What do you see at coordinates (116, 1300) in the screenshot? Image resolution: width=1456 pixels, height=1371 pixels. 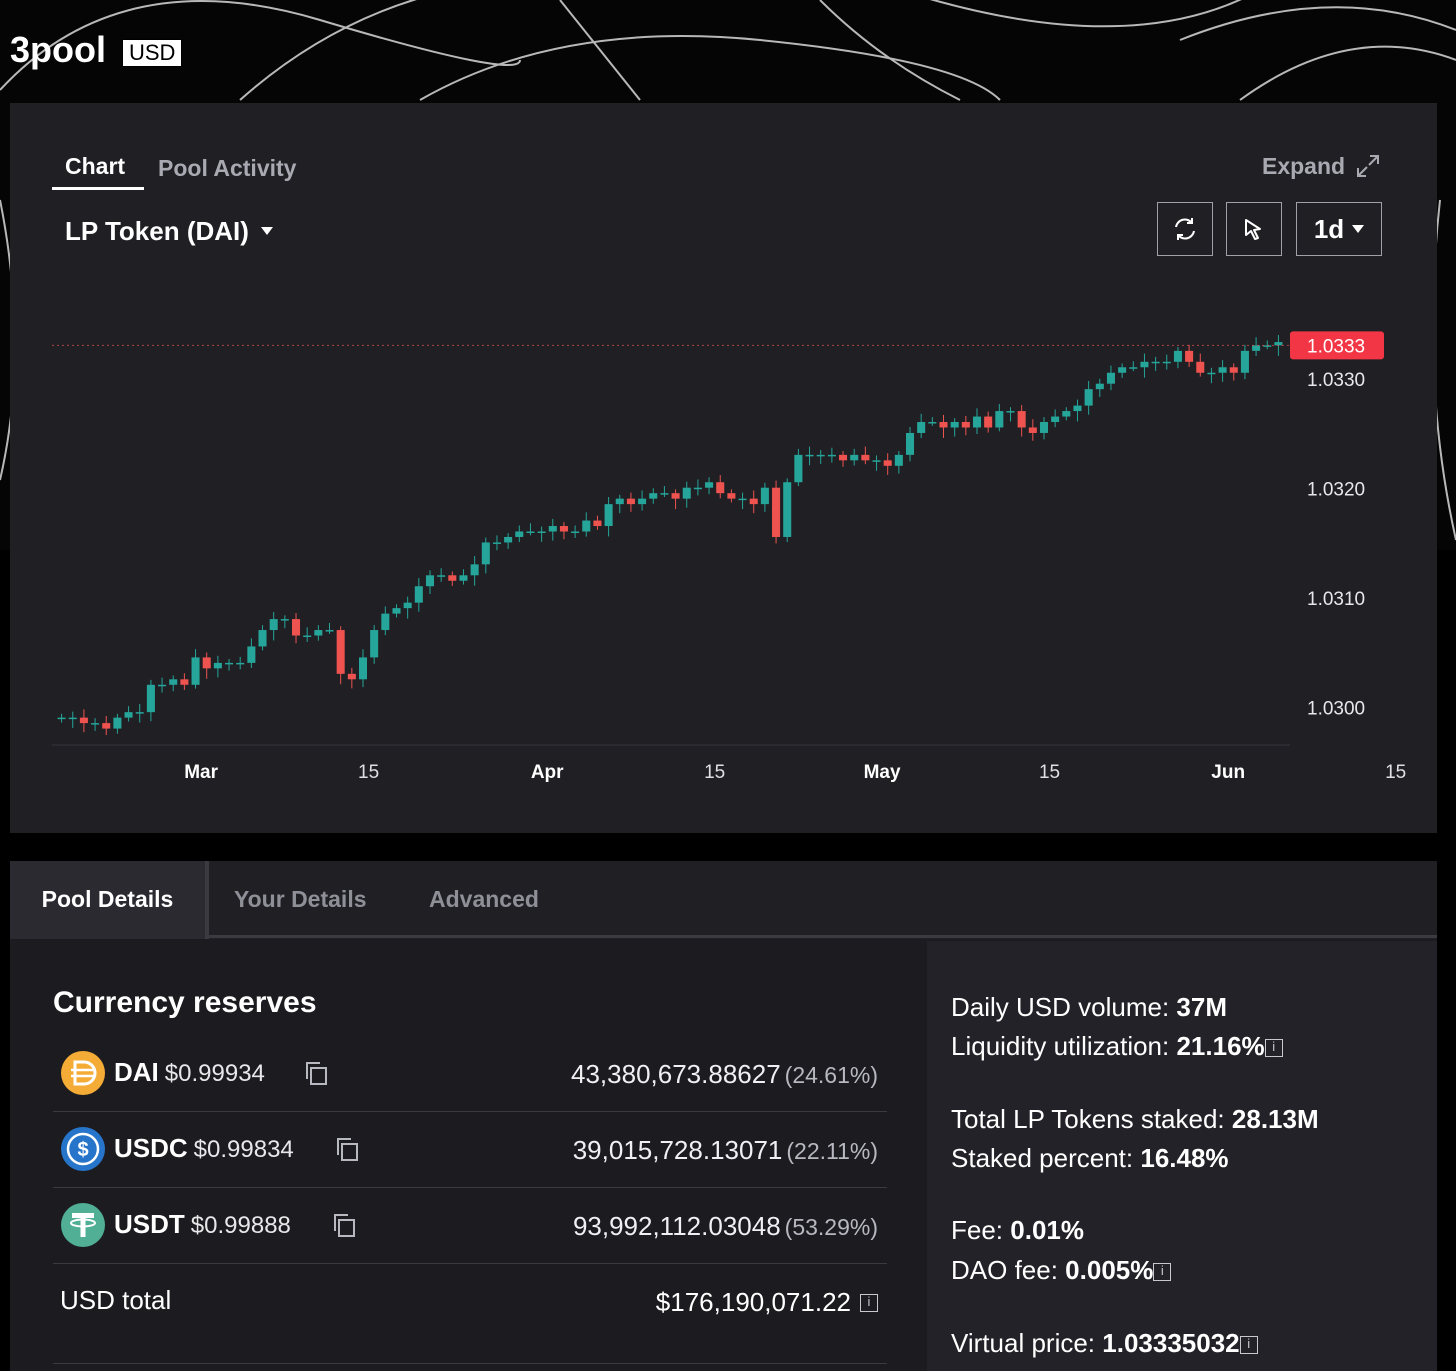 I see `usd-total-label: USD total` at bounding box center [116, 1300].